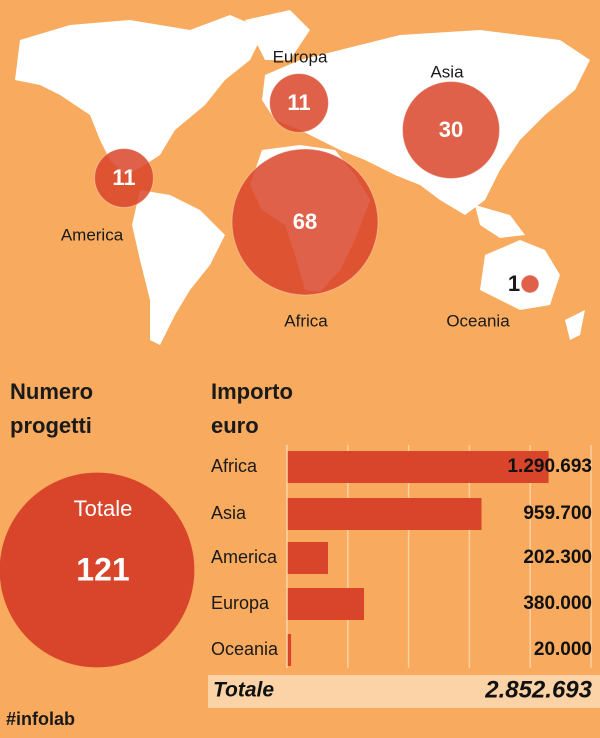  Describe the element at coordinates (557, 557) in the screenshot. I see `value-label: 202.300` at that location.